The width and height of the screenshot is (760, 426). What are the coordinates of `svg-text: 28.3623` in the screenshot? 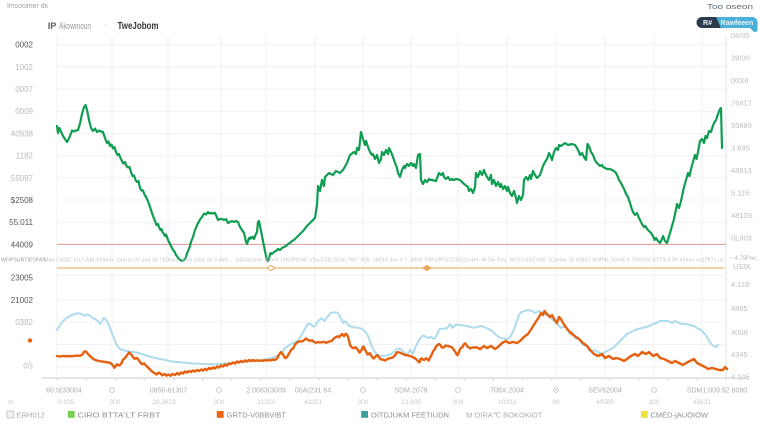 It's located at (164, 402).